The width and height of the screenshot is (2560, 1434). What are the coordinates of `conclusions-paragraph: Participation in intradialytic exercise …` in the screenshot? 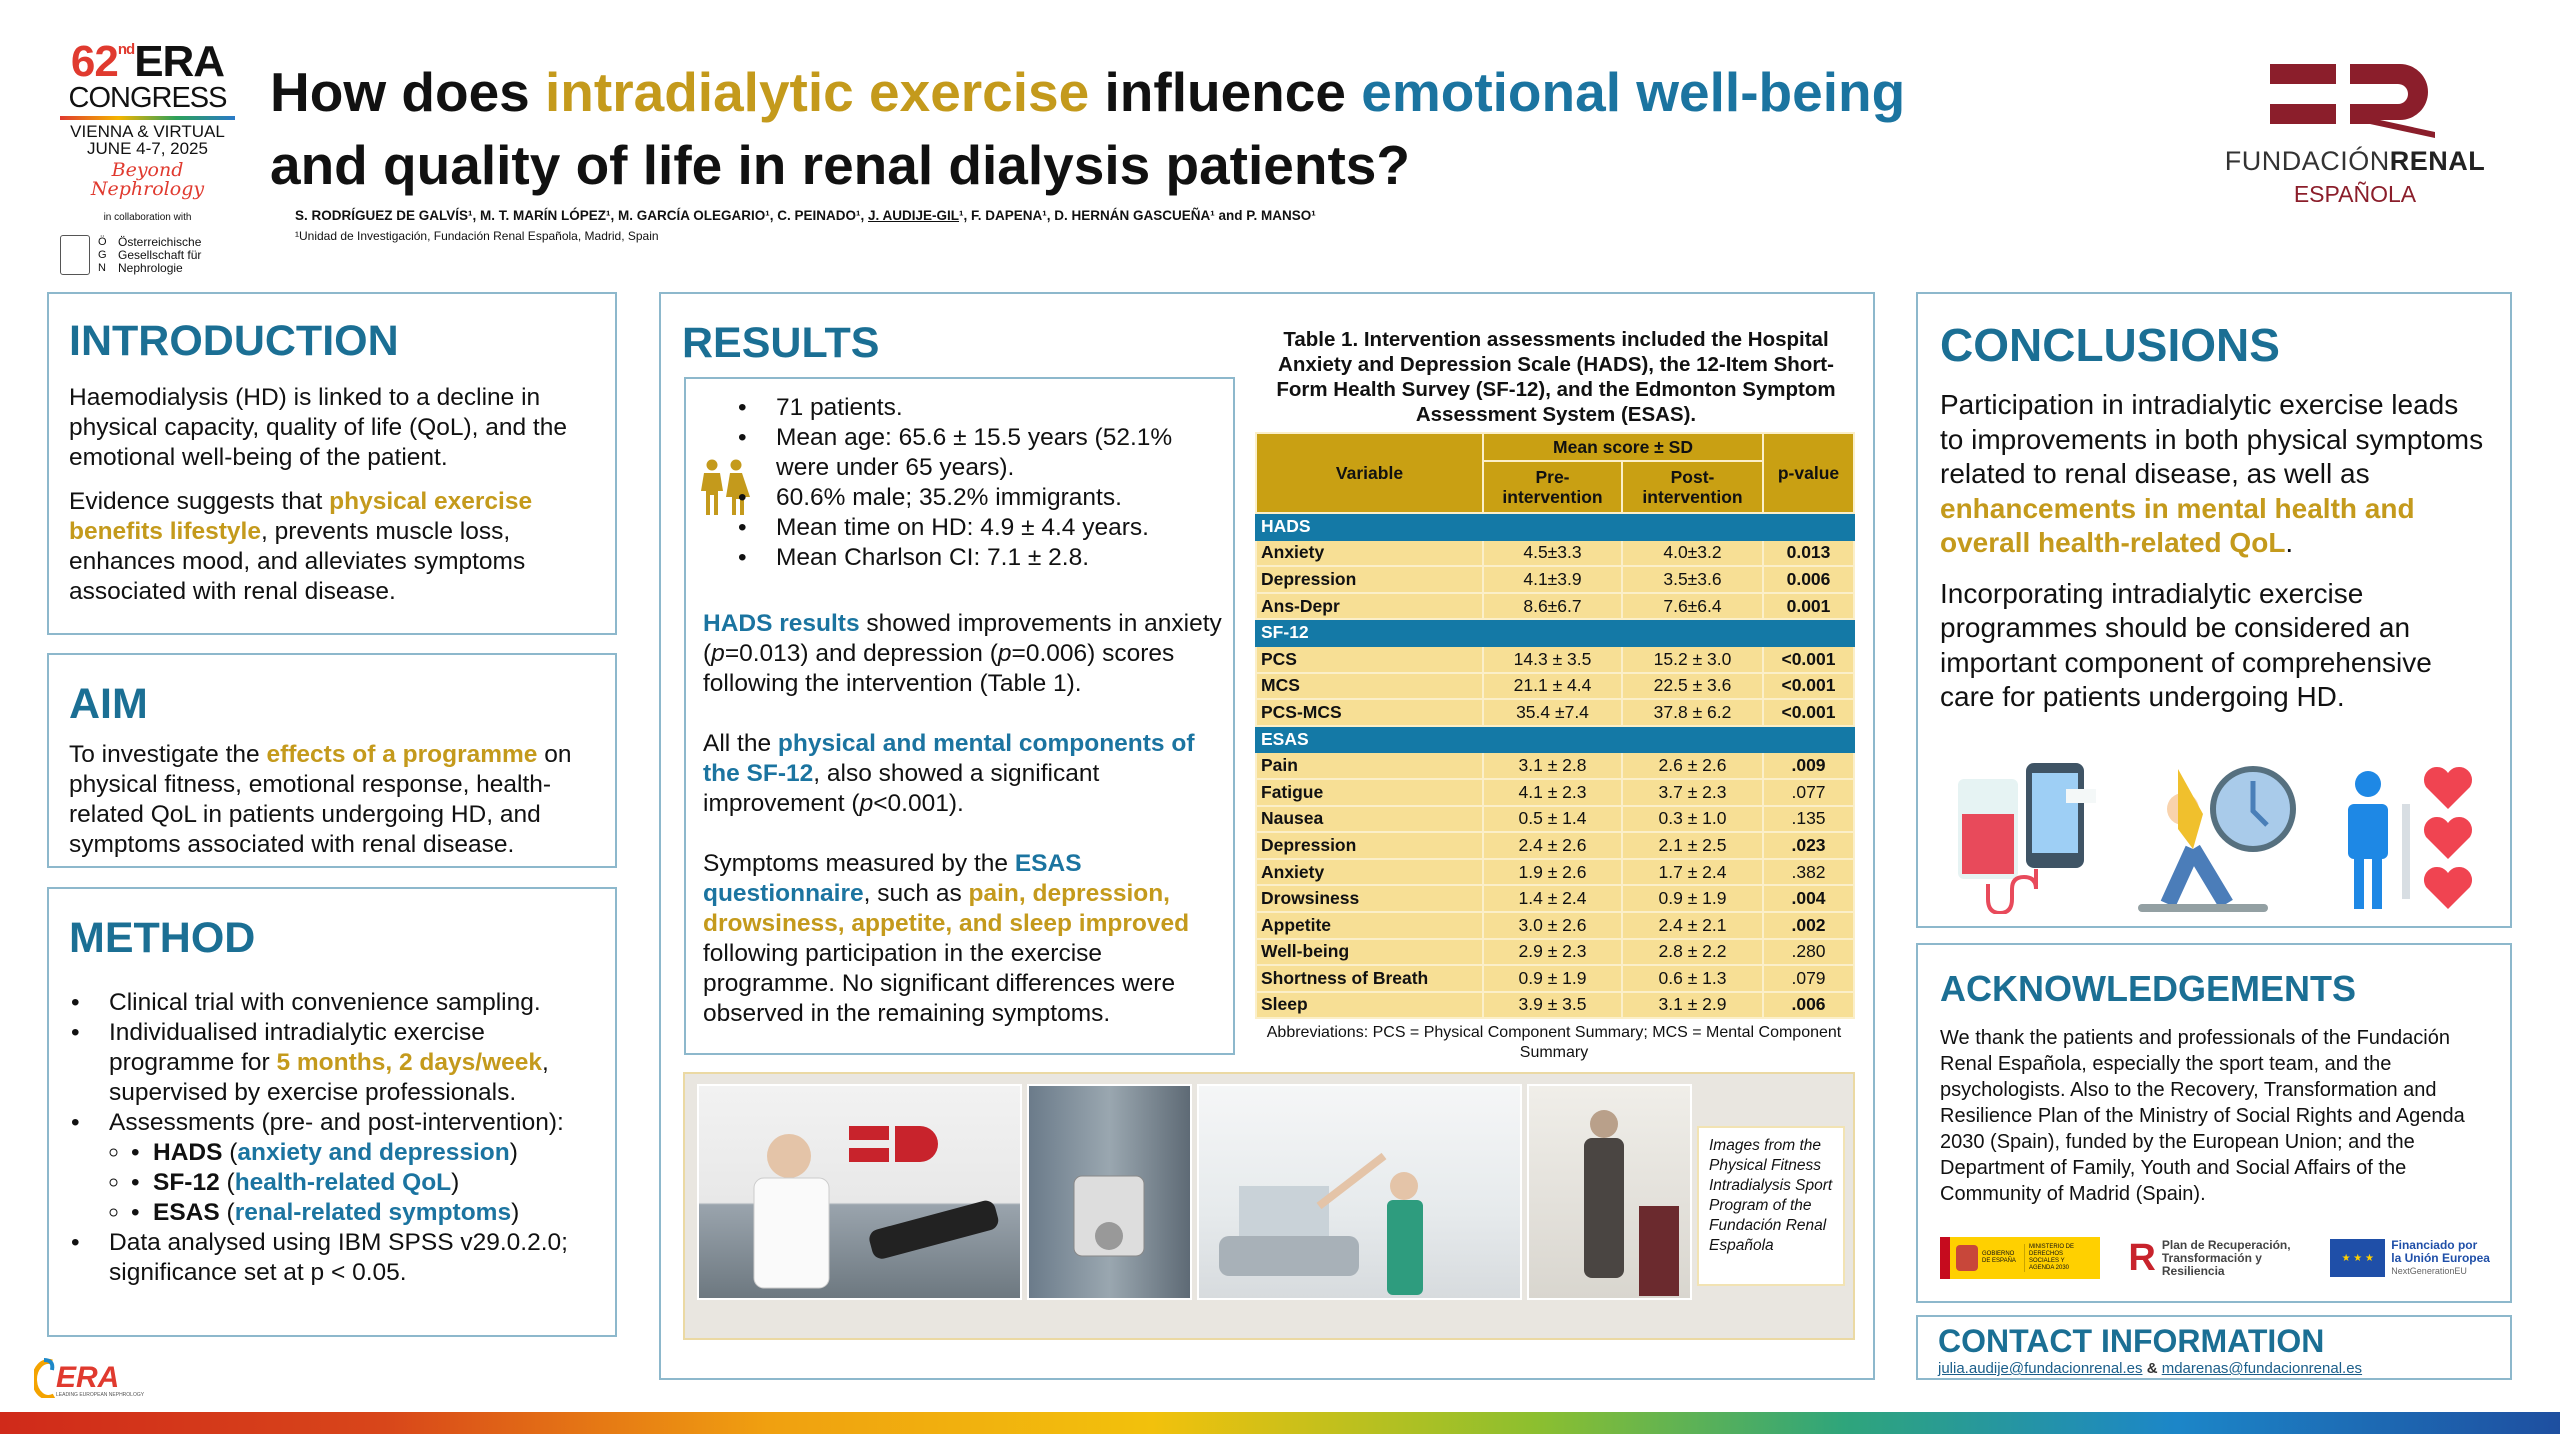 It's located at (2214, 474).